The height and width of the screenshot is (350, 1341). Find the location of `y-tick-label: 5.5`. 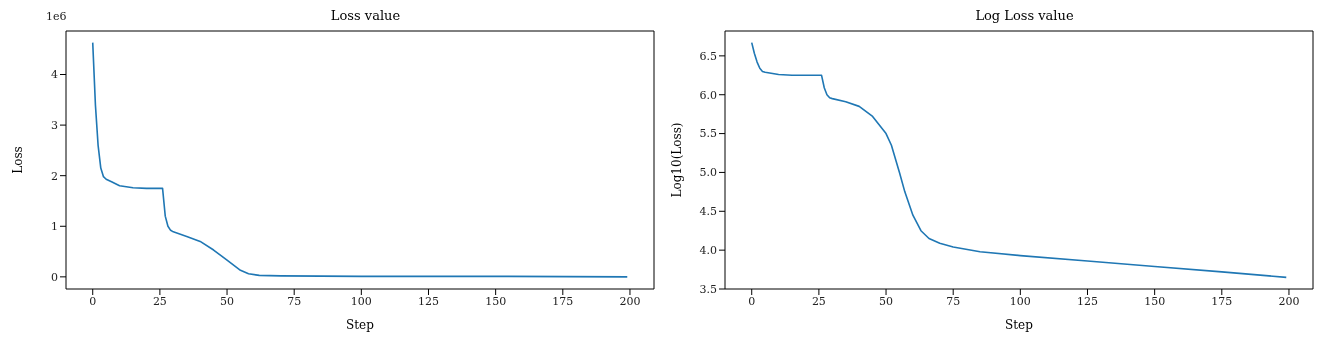

y-tick-label: 5.5 is located at coordinates (708, 134).